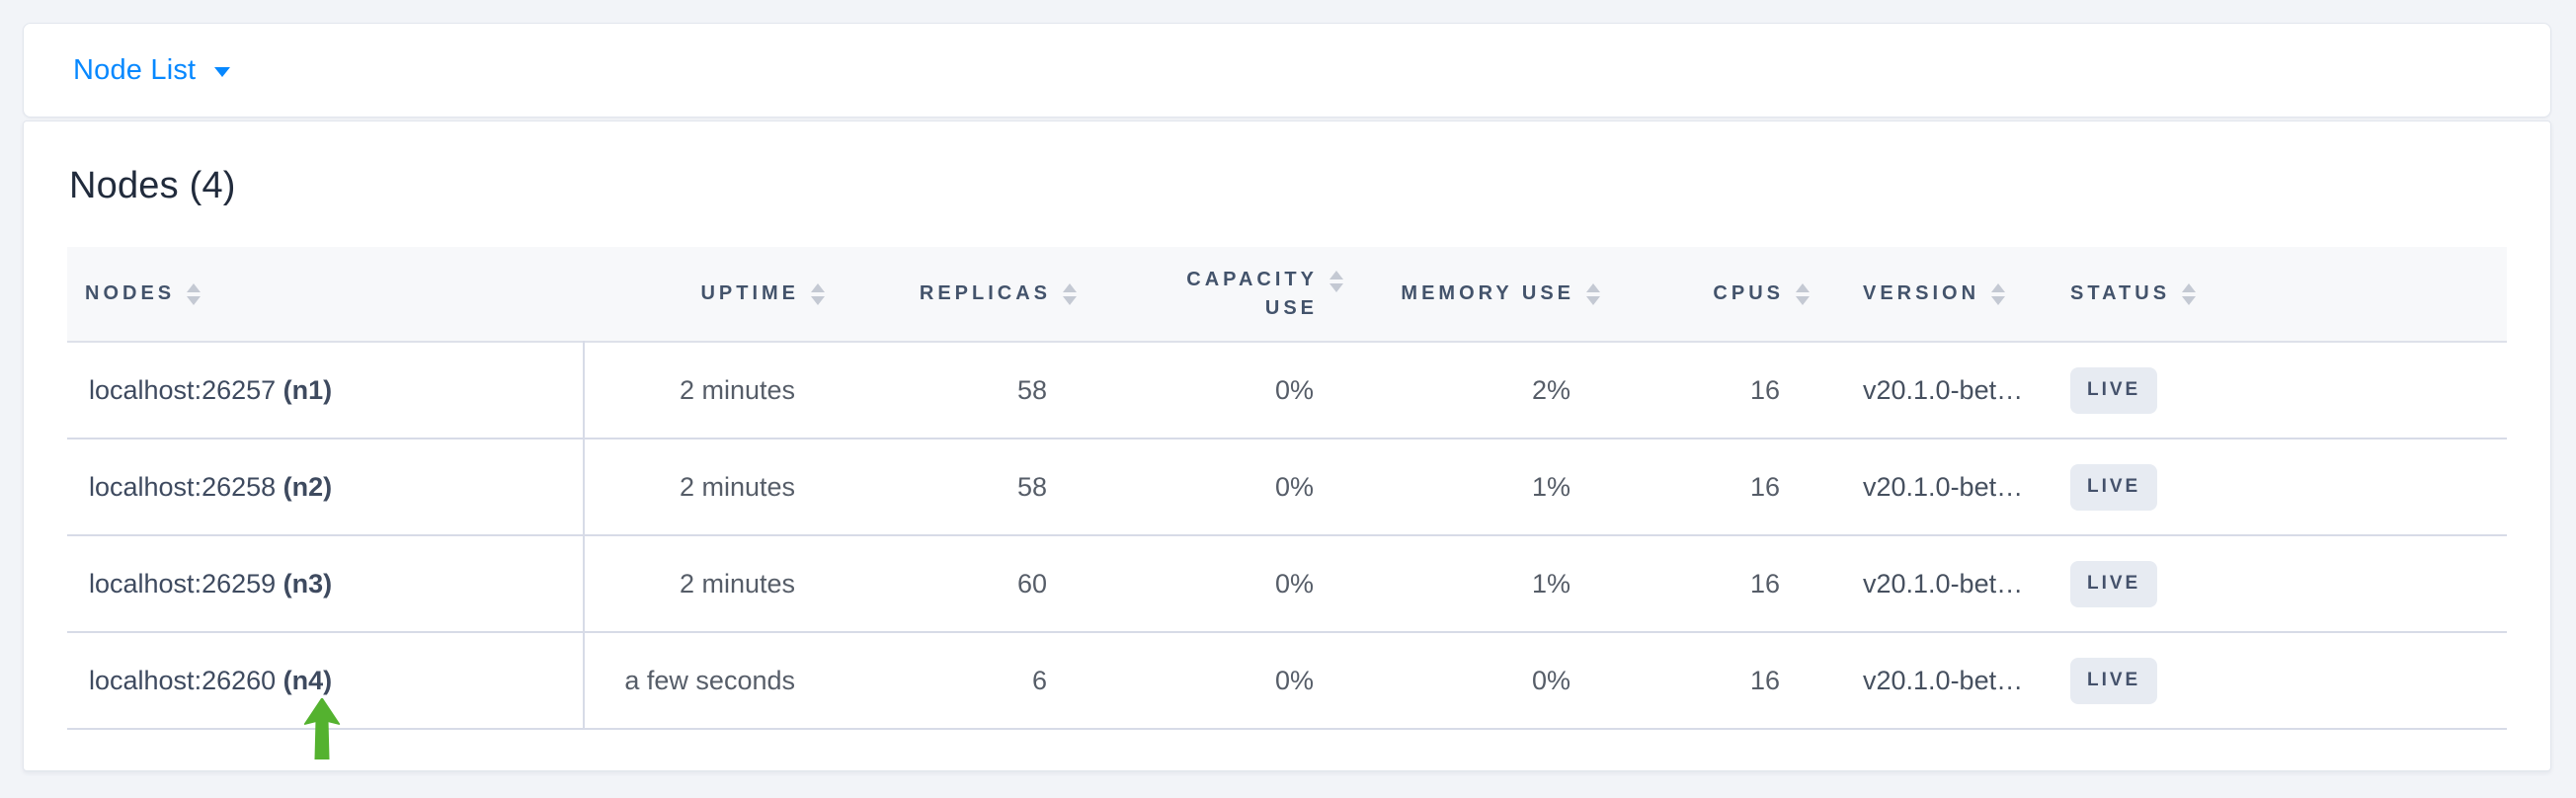  Describe the element at coordinates (222, 71) in the screenshot. I see `caret-down-icon` at that location.